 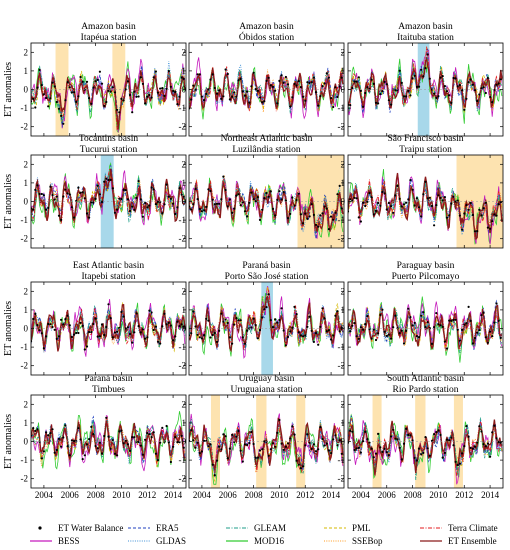 I want to click on series-line, so click(x=108, y=95).